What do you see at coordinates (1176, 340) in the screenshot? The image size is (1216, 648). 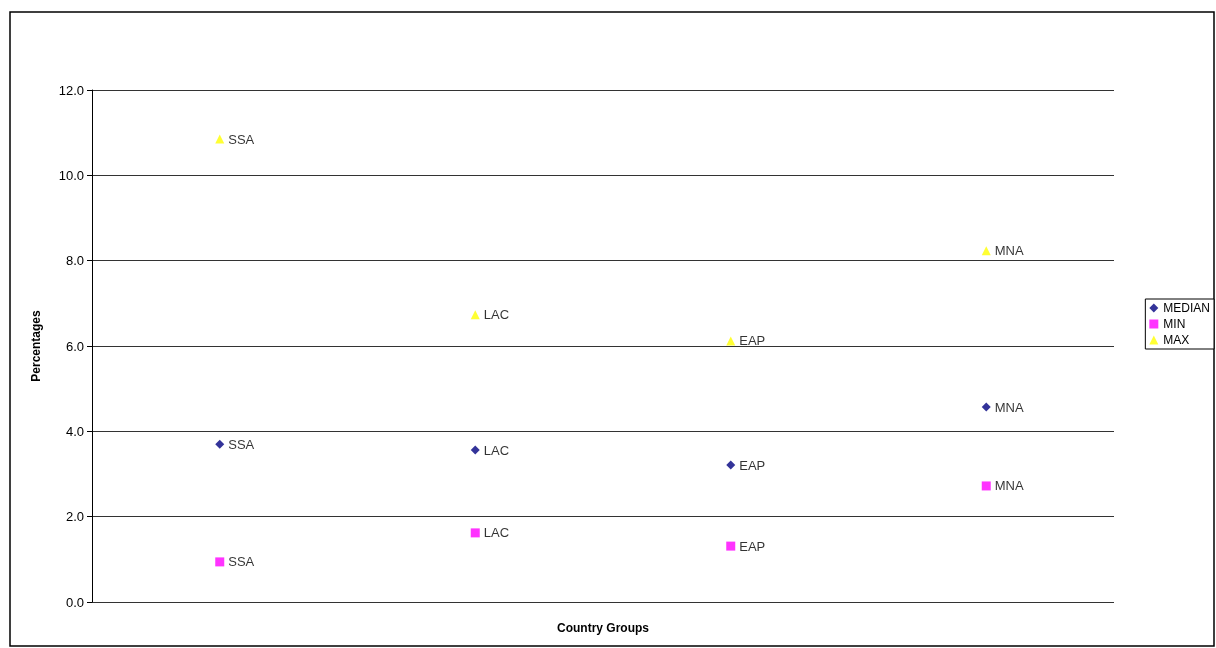 I see `legend-label: MAX` at bounding box center [1176, 340].